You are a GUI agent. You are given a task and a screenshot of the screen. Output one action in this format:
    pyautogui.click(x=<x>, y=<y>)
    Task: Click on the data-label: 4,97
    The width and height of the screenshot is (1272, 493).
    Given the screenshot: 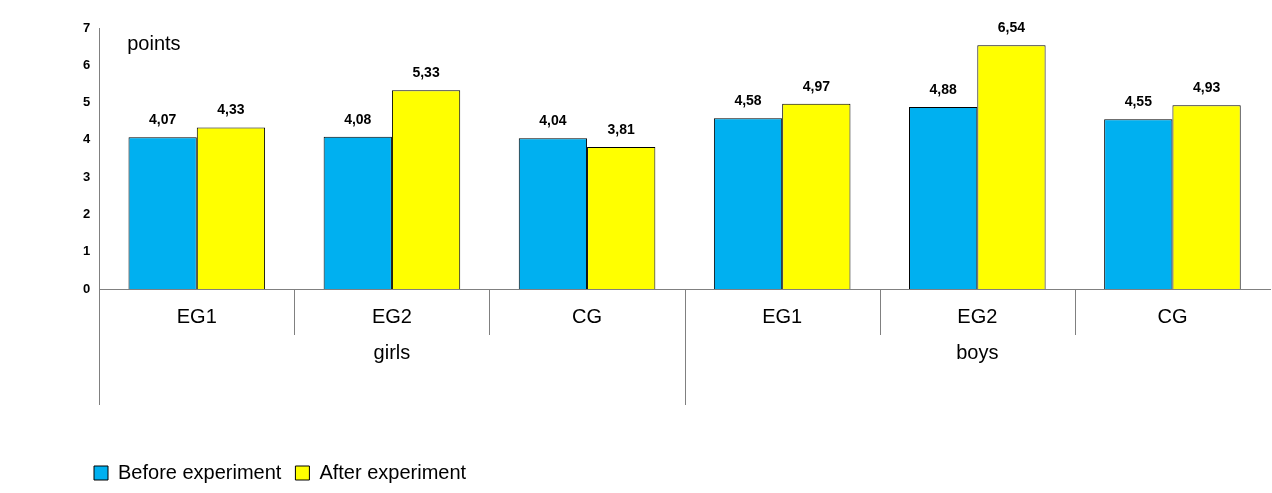 What is the action you would take?
    pyautogui.click(x=816, y=85)
    